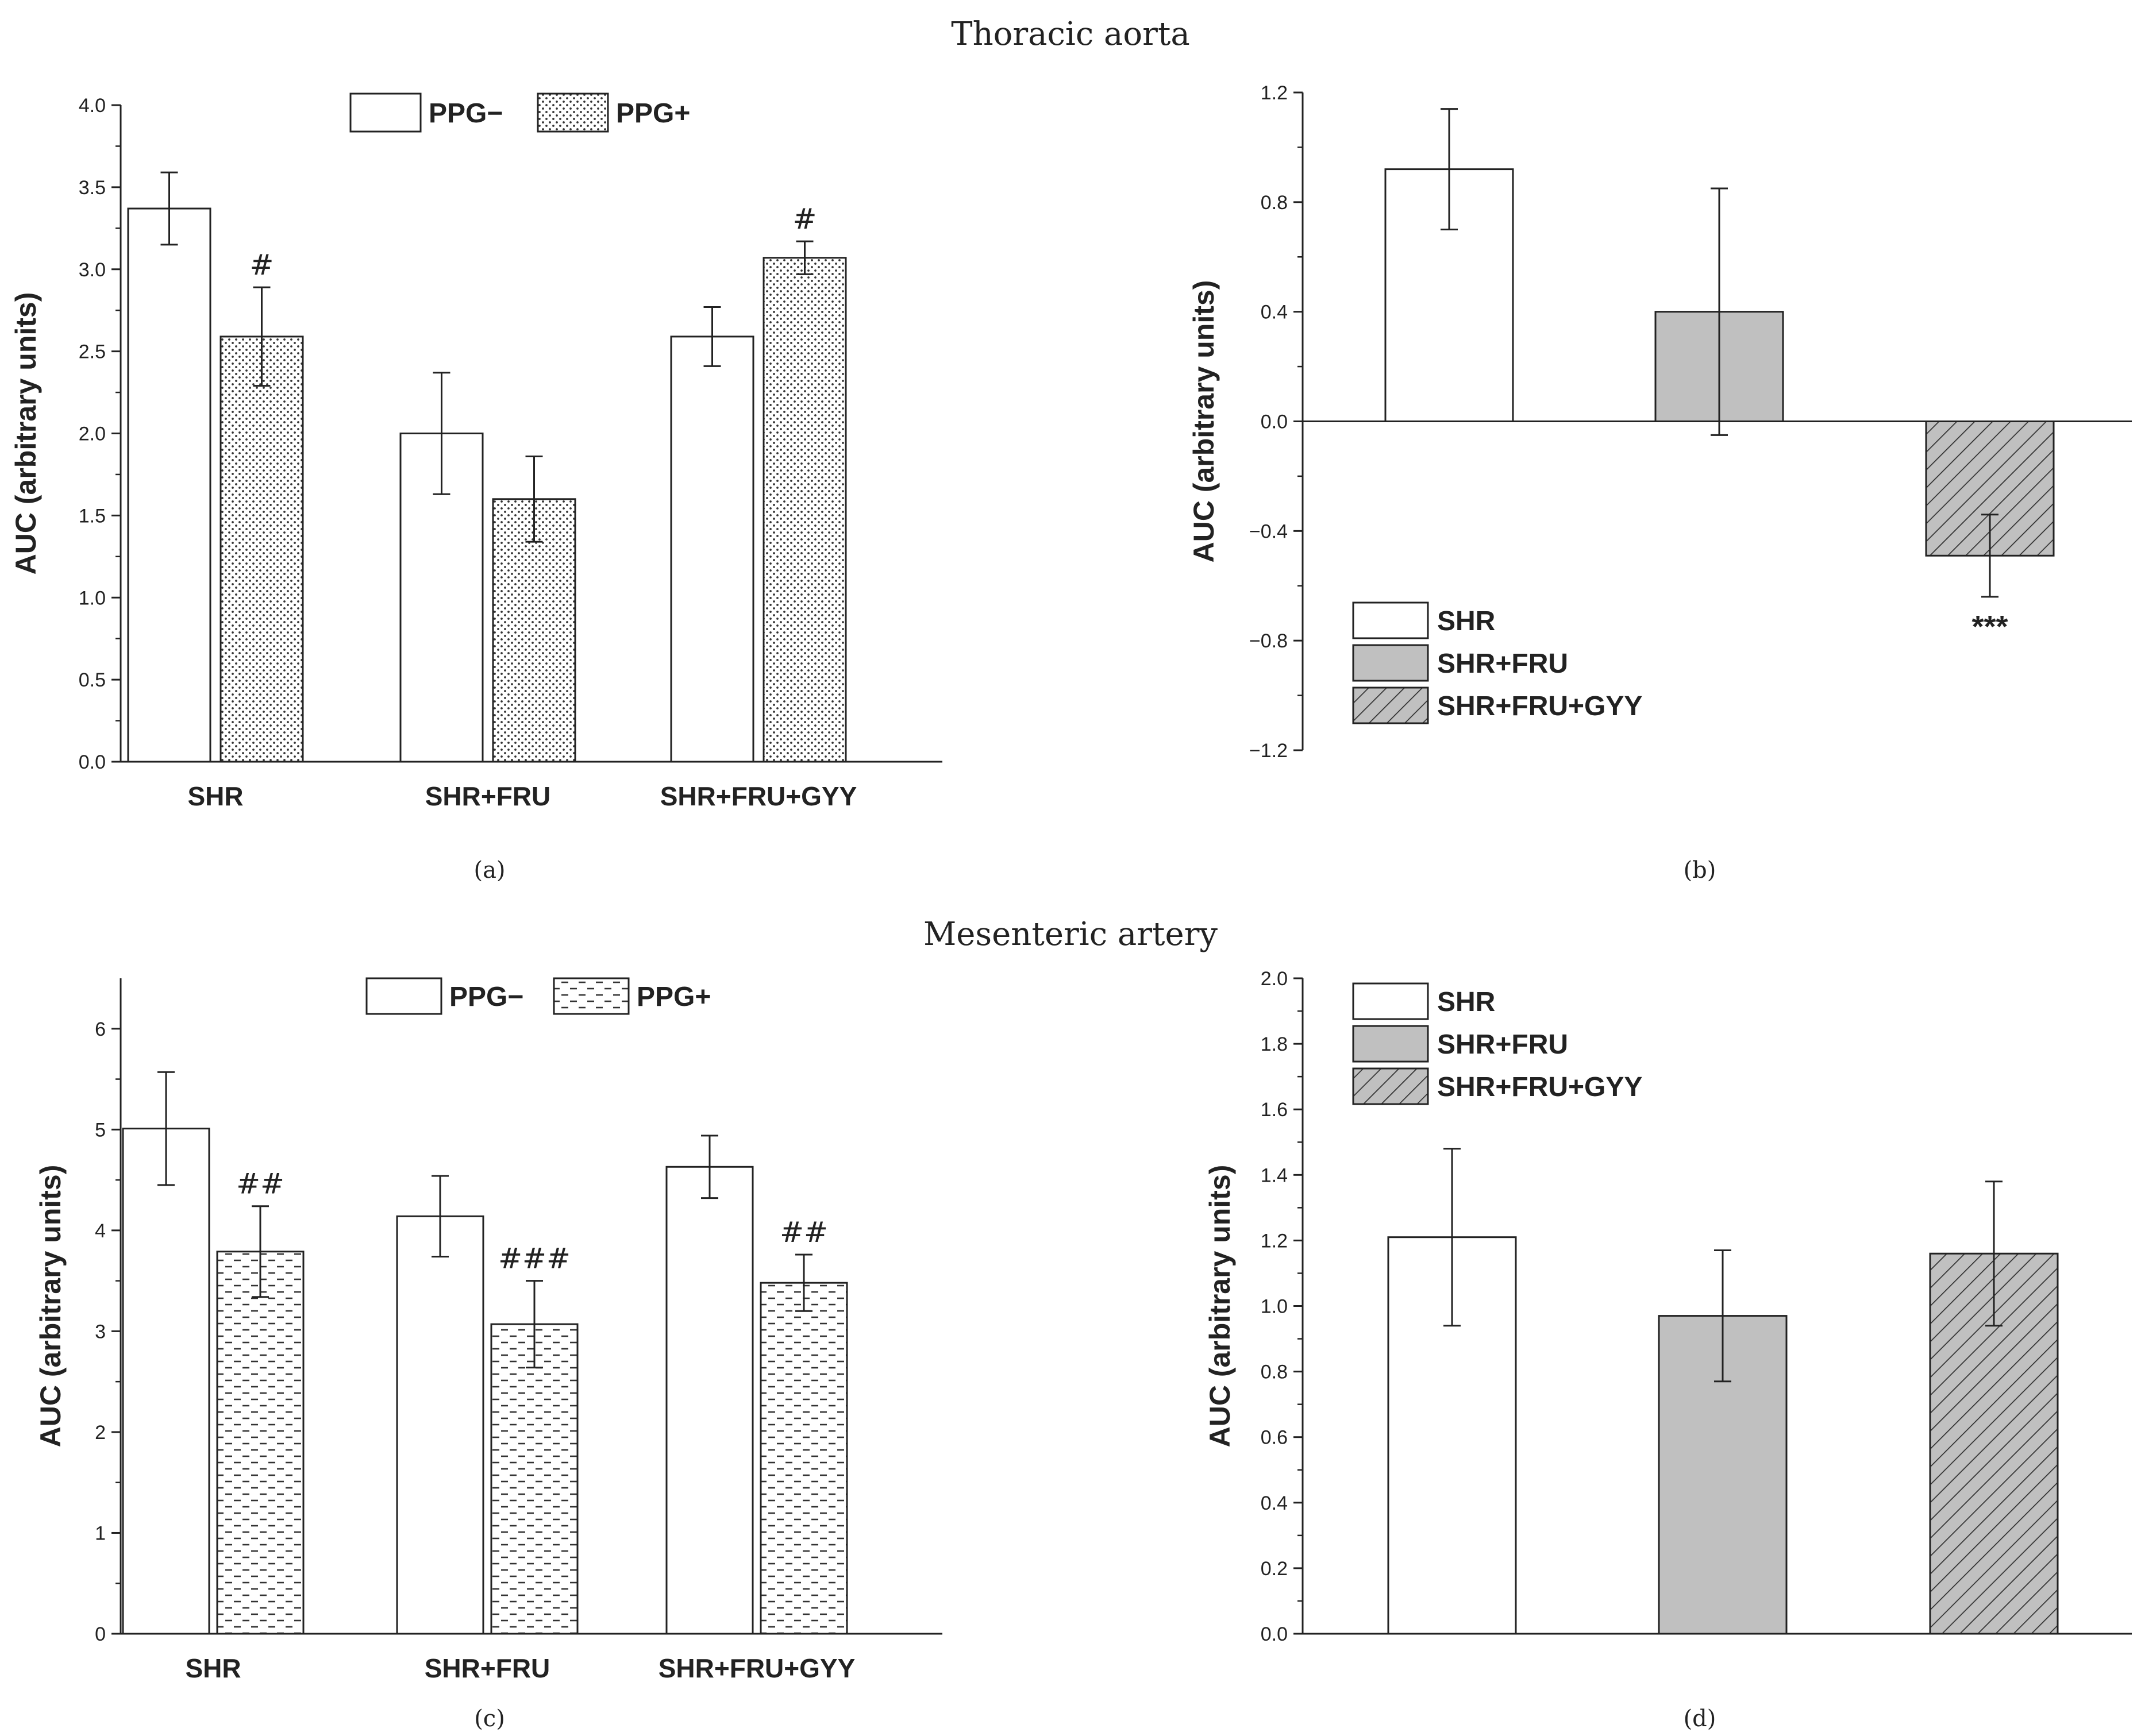  I want to click on section-title-mesenteric-artery: Mesenteric artery, so click(1070, 934).